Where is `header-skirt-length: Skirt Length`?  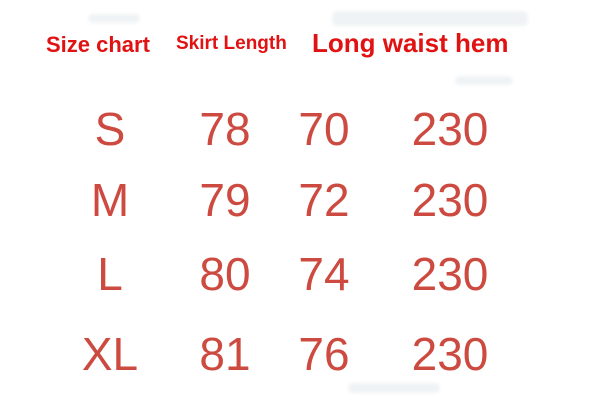
header-skirt-length: Skirt Length is located at coordinates (231, 43).